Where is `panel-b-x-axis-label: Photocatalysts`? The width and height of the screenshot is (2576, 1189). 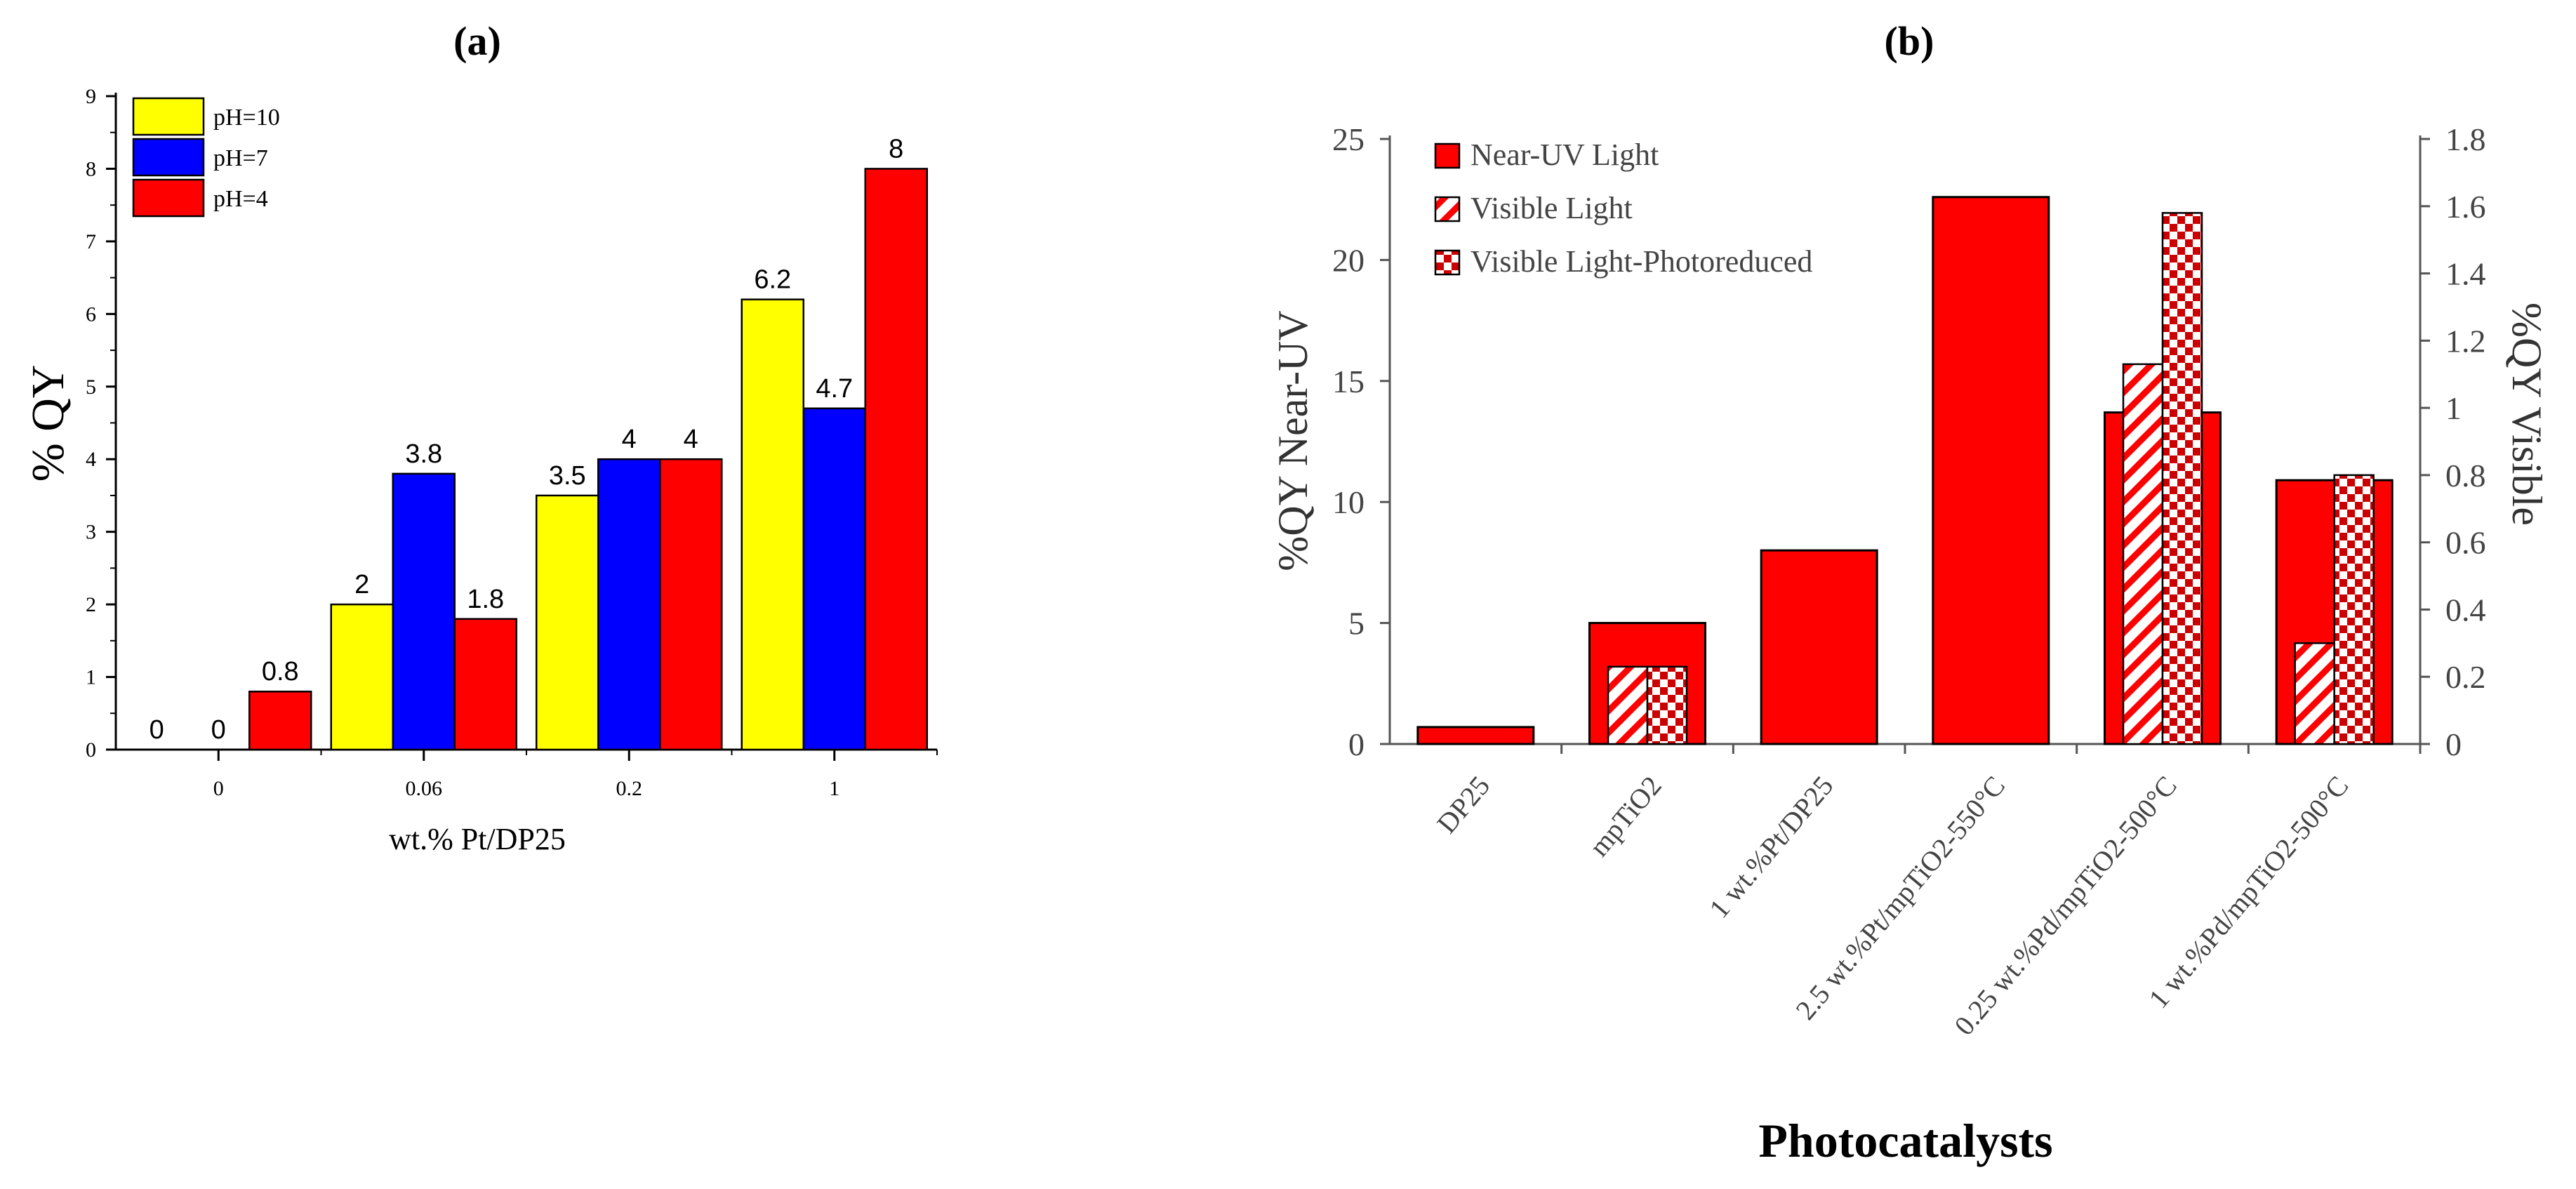 panel-b-x-axis-label: Photocatalysts is located at coordinates (1905, 1140).